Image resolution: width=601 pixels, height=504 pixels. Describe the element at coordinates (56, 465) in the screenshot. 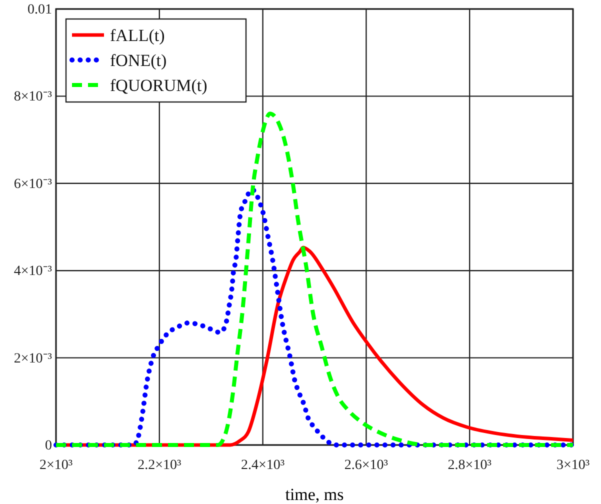

I see `x-tick-label: 2×10³` at that location.